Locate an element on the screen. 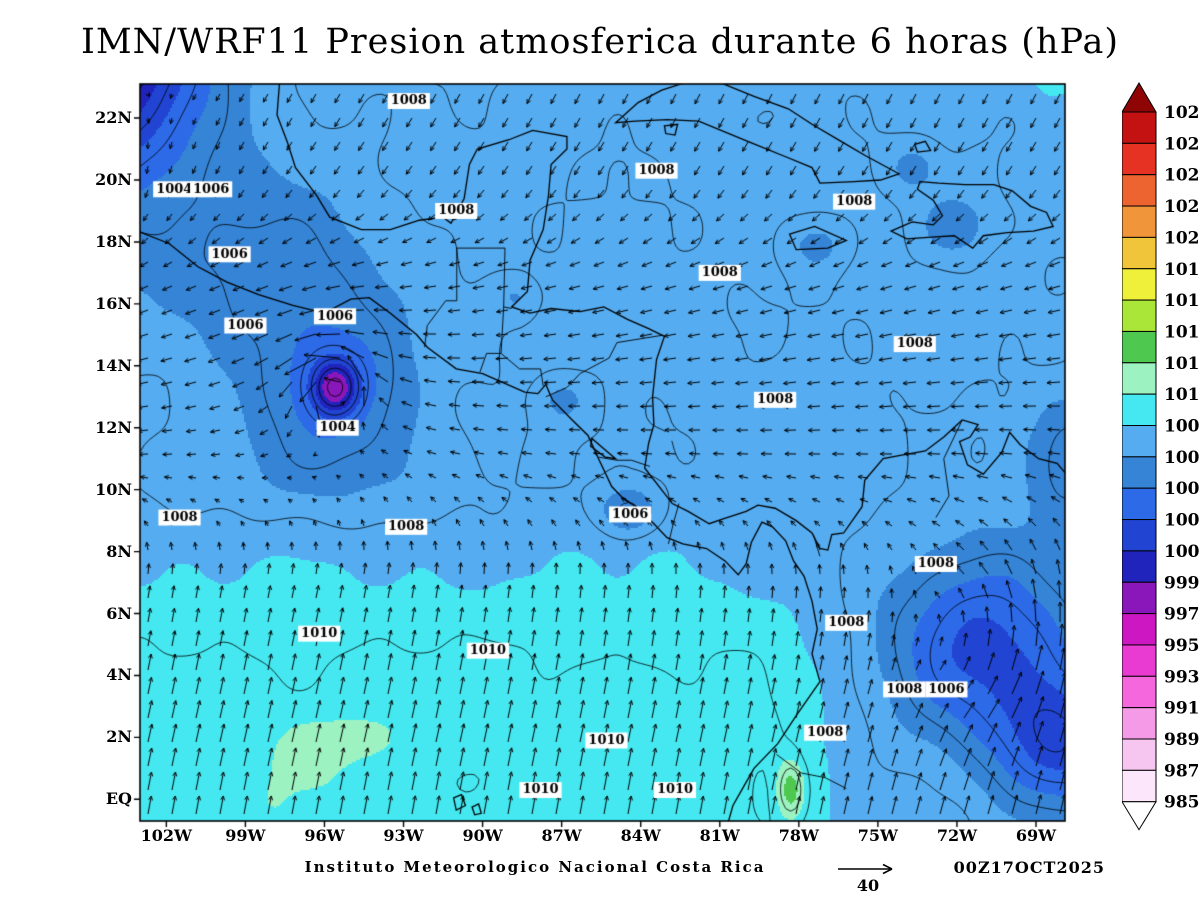 This screenshot has height=900, width=1200. colorbar-tick-label: 987 is located at coordinates (1182, 771).